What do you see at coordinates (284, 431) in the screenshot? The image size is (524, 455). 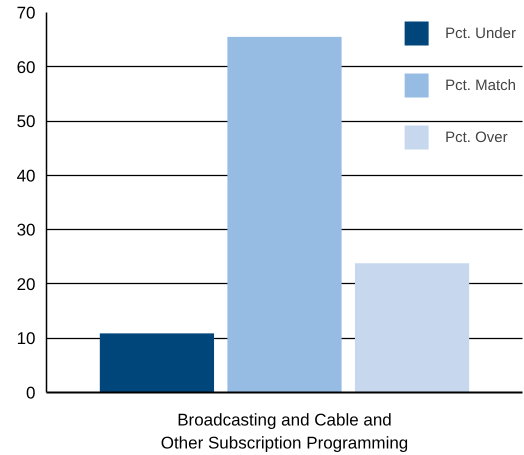 I see `x-tick-label: Broadcasting and Cable and Other Subscription Programming` at bounding box center [284, 431].